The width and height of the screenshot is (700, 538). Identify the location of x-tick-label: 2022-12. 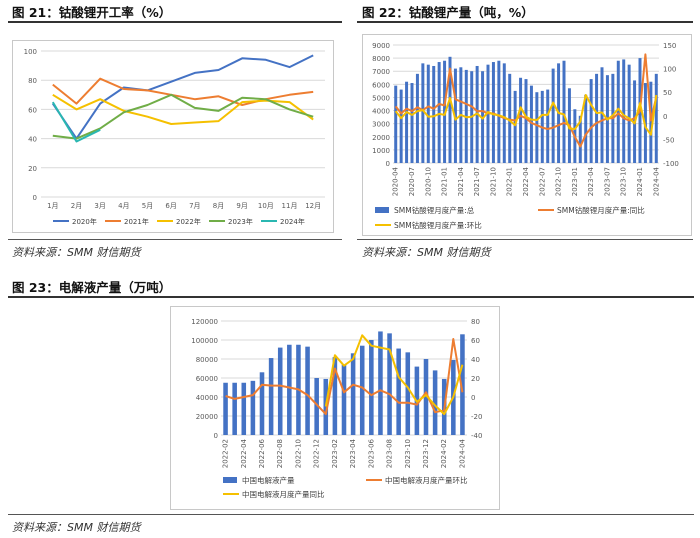
(317, 453).